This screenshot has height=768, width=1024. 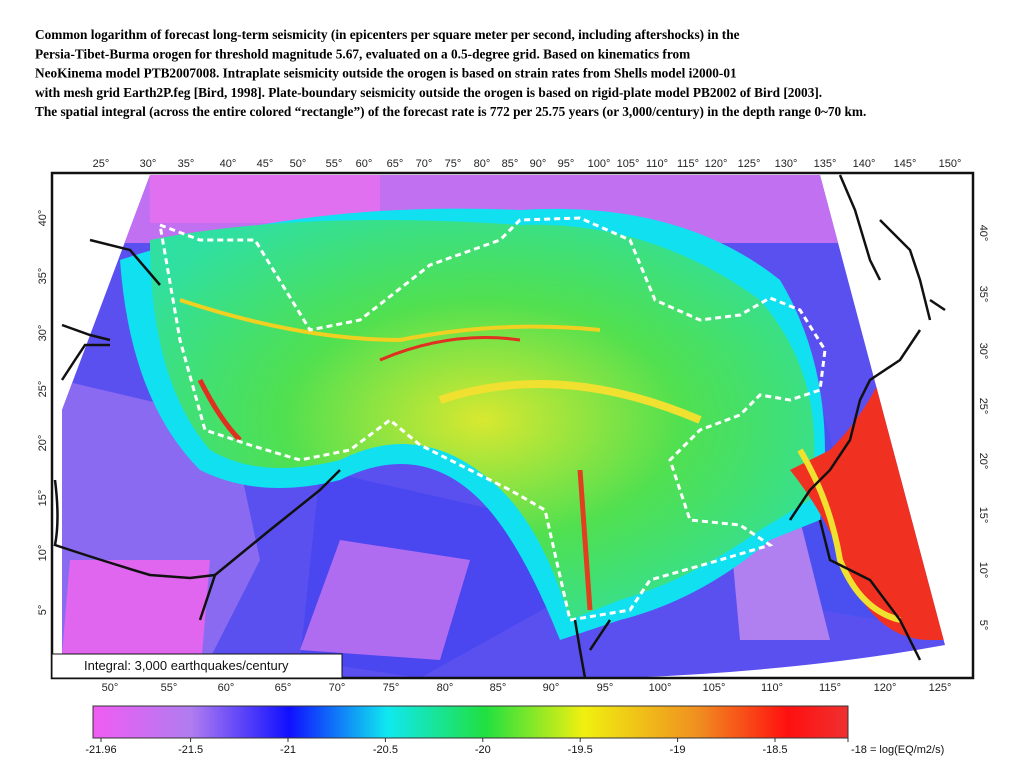 I want to click on longitude-label: 135°, so click(x=825, y=164).